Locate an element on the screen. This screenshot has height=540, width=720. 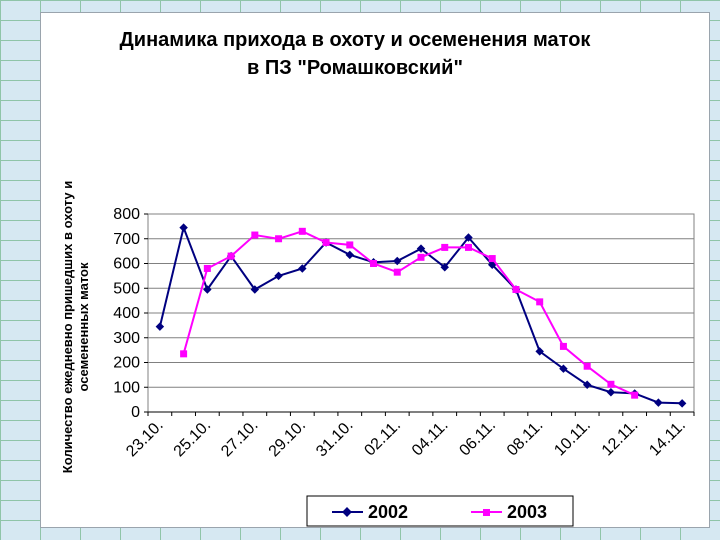
y-tick-label: 100 is located at coordinates (126, 387).